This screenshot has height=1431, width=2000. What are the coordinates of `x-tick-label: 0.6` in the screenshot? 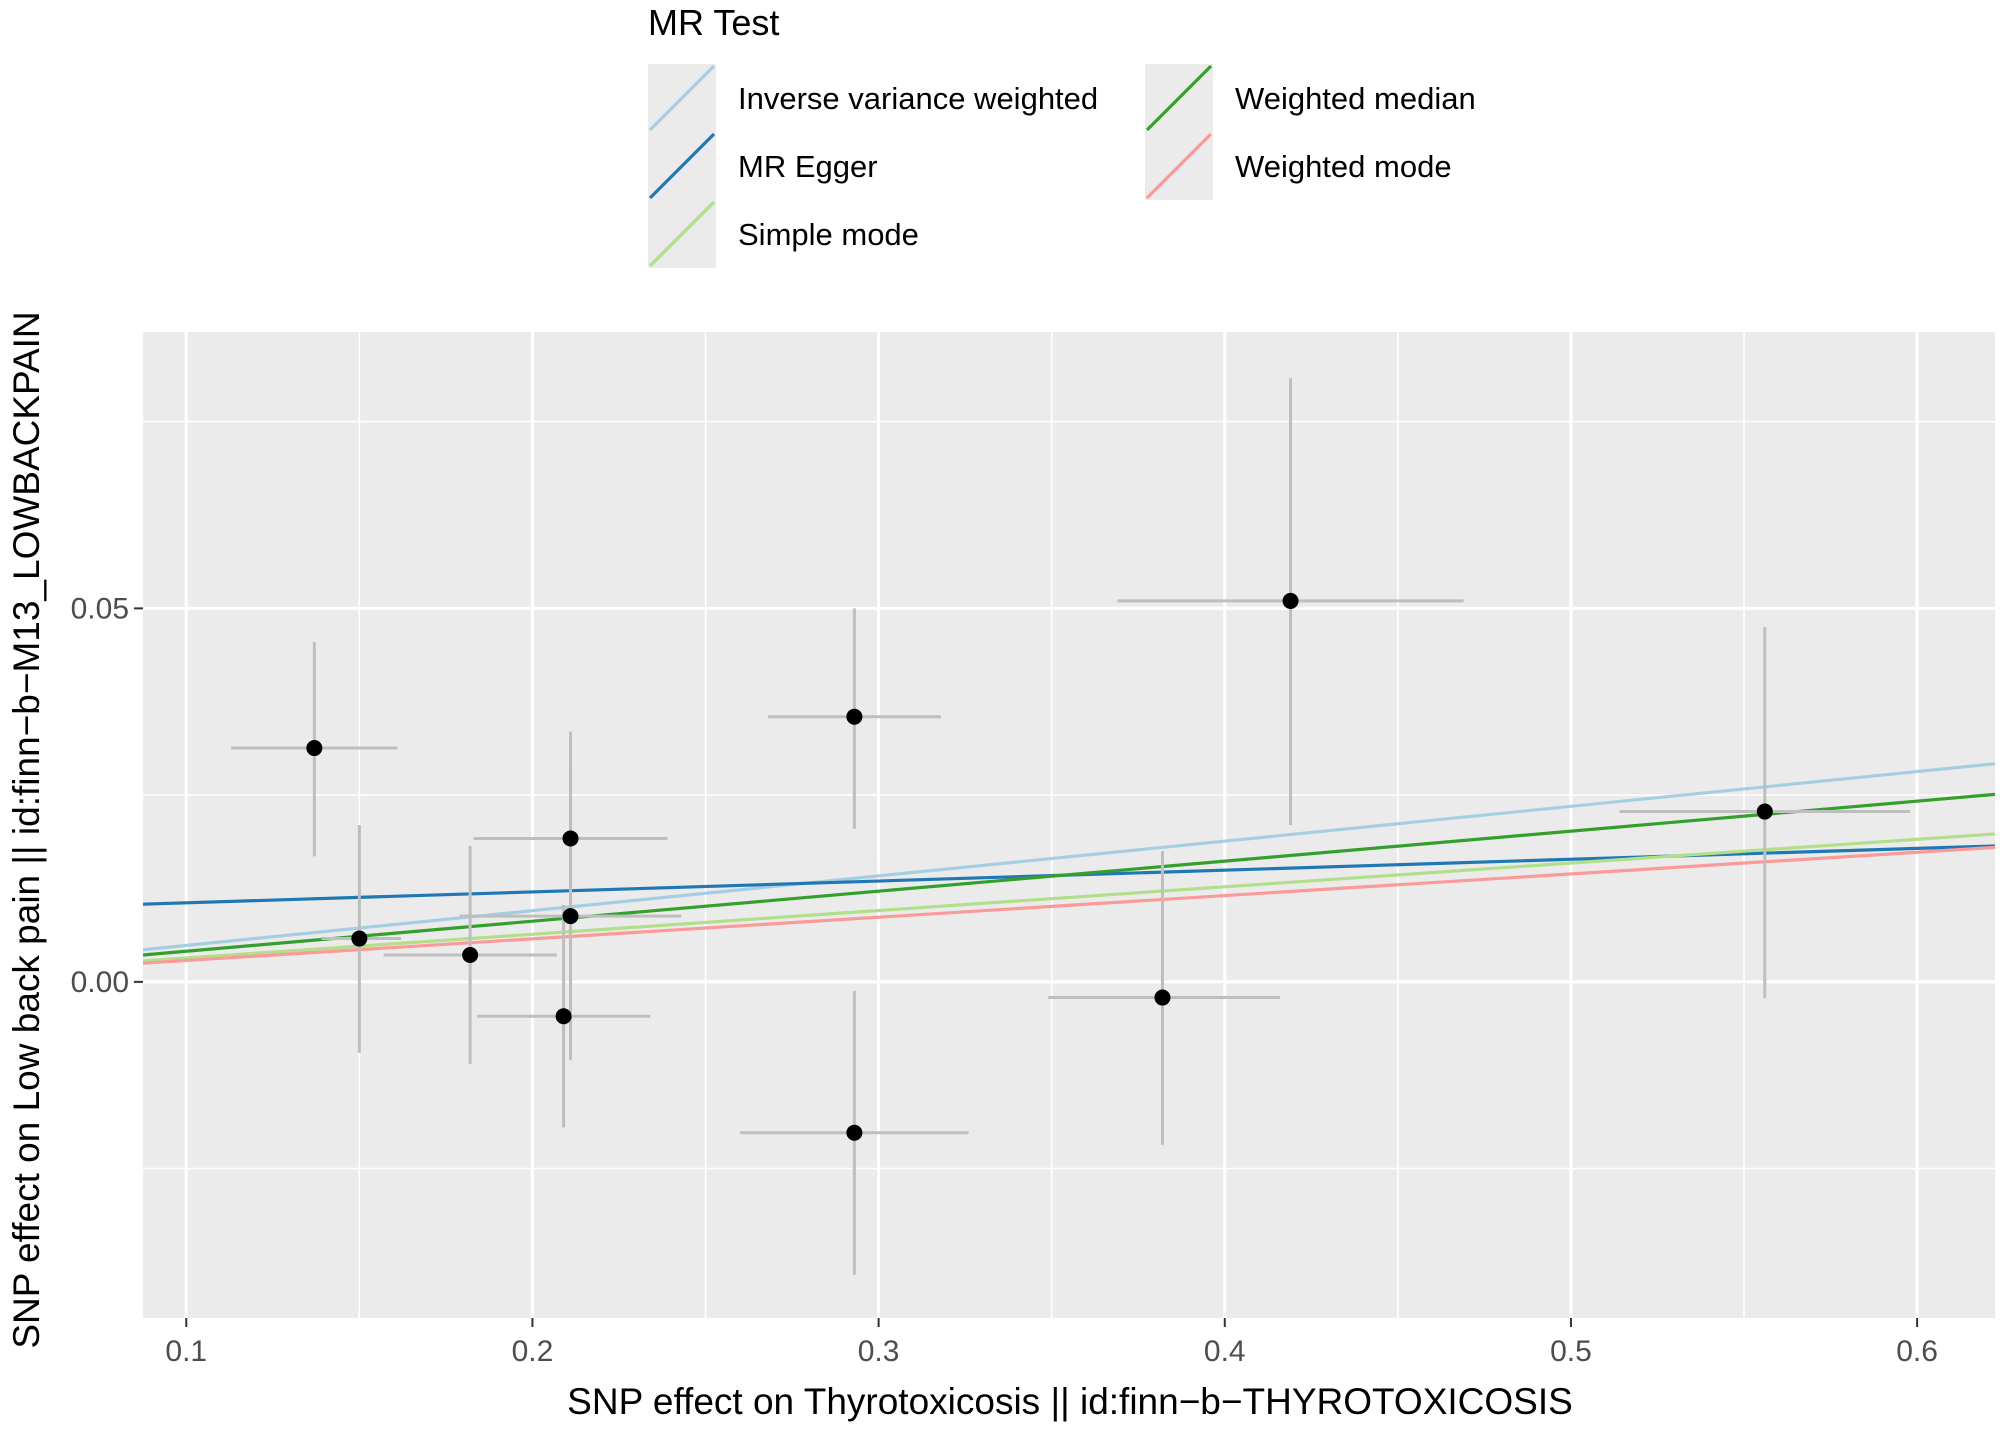 It's located at (1917, 1351).